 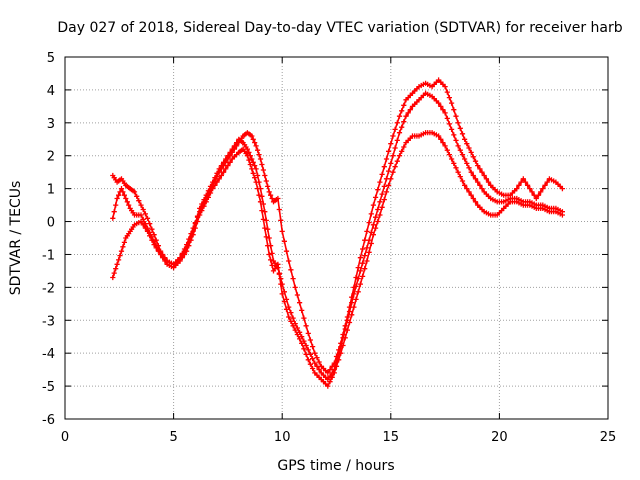 I want to click on x-tick-labels: 0 5 10 15 20 25, so click(x=338, y=437).